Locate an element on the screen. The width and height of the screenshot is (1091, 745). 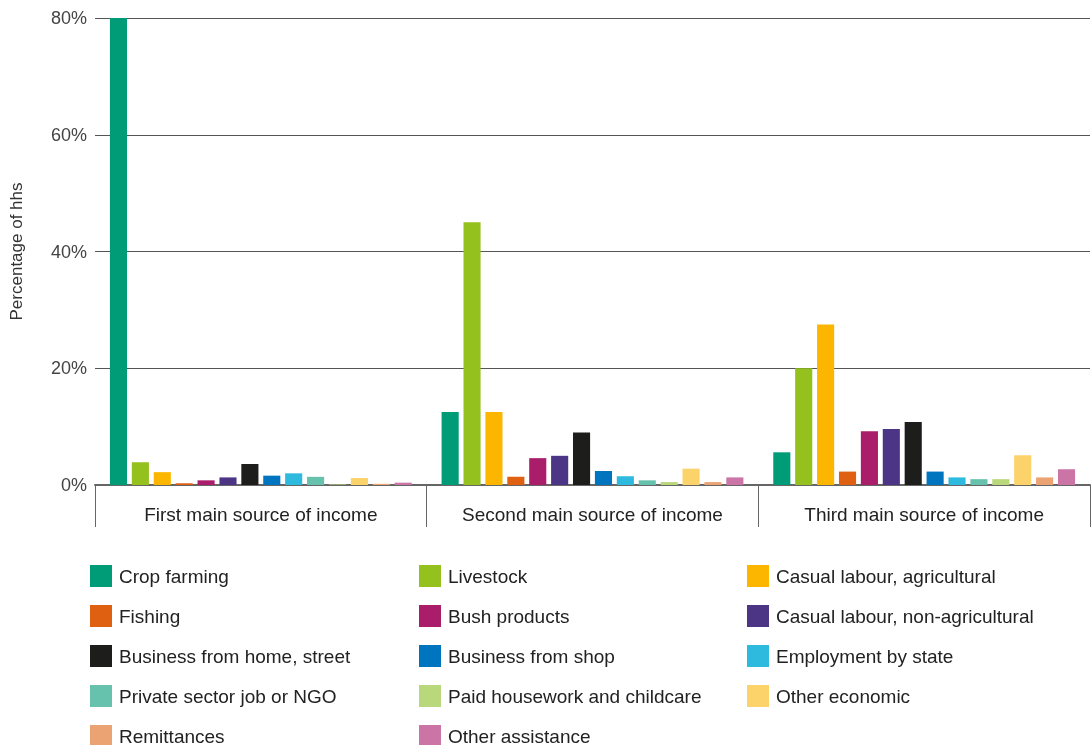
x-tick-label: Third main source of income is located at coordinates (924, 514).